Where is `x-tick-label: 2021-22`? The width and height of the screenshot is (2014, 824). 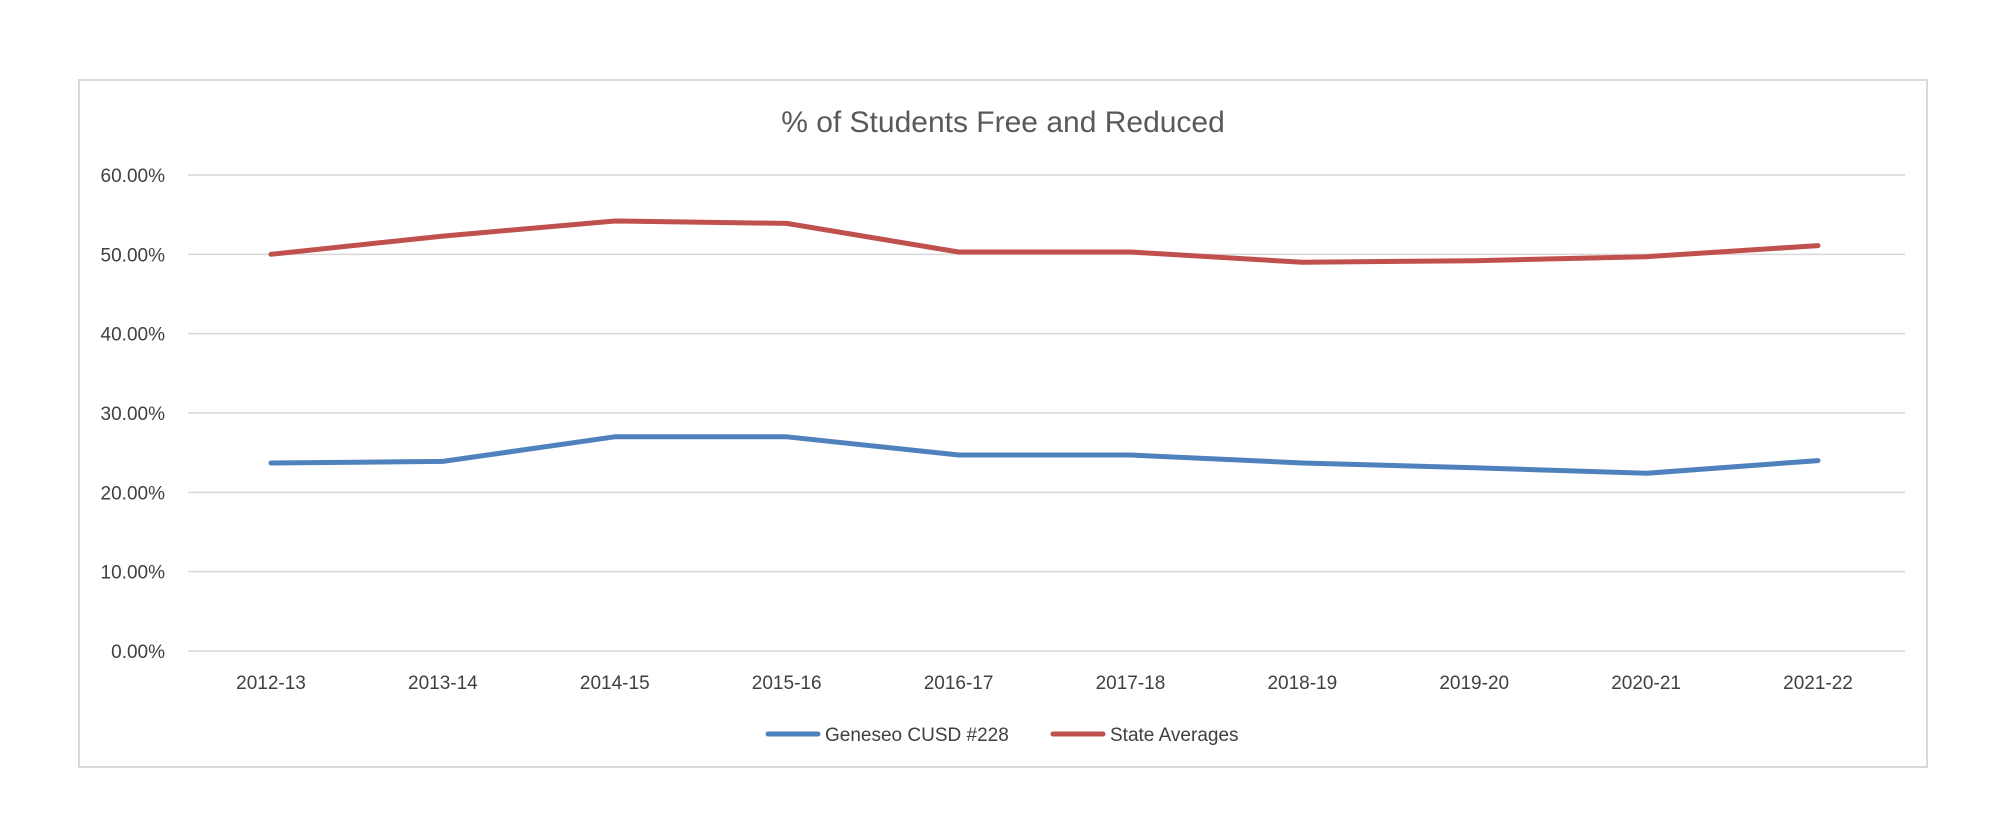
x-tick-label: 2021-22 is located at coordinates (1818, 683).